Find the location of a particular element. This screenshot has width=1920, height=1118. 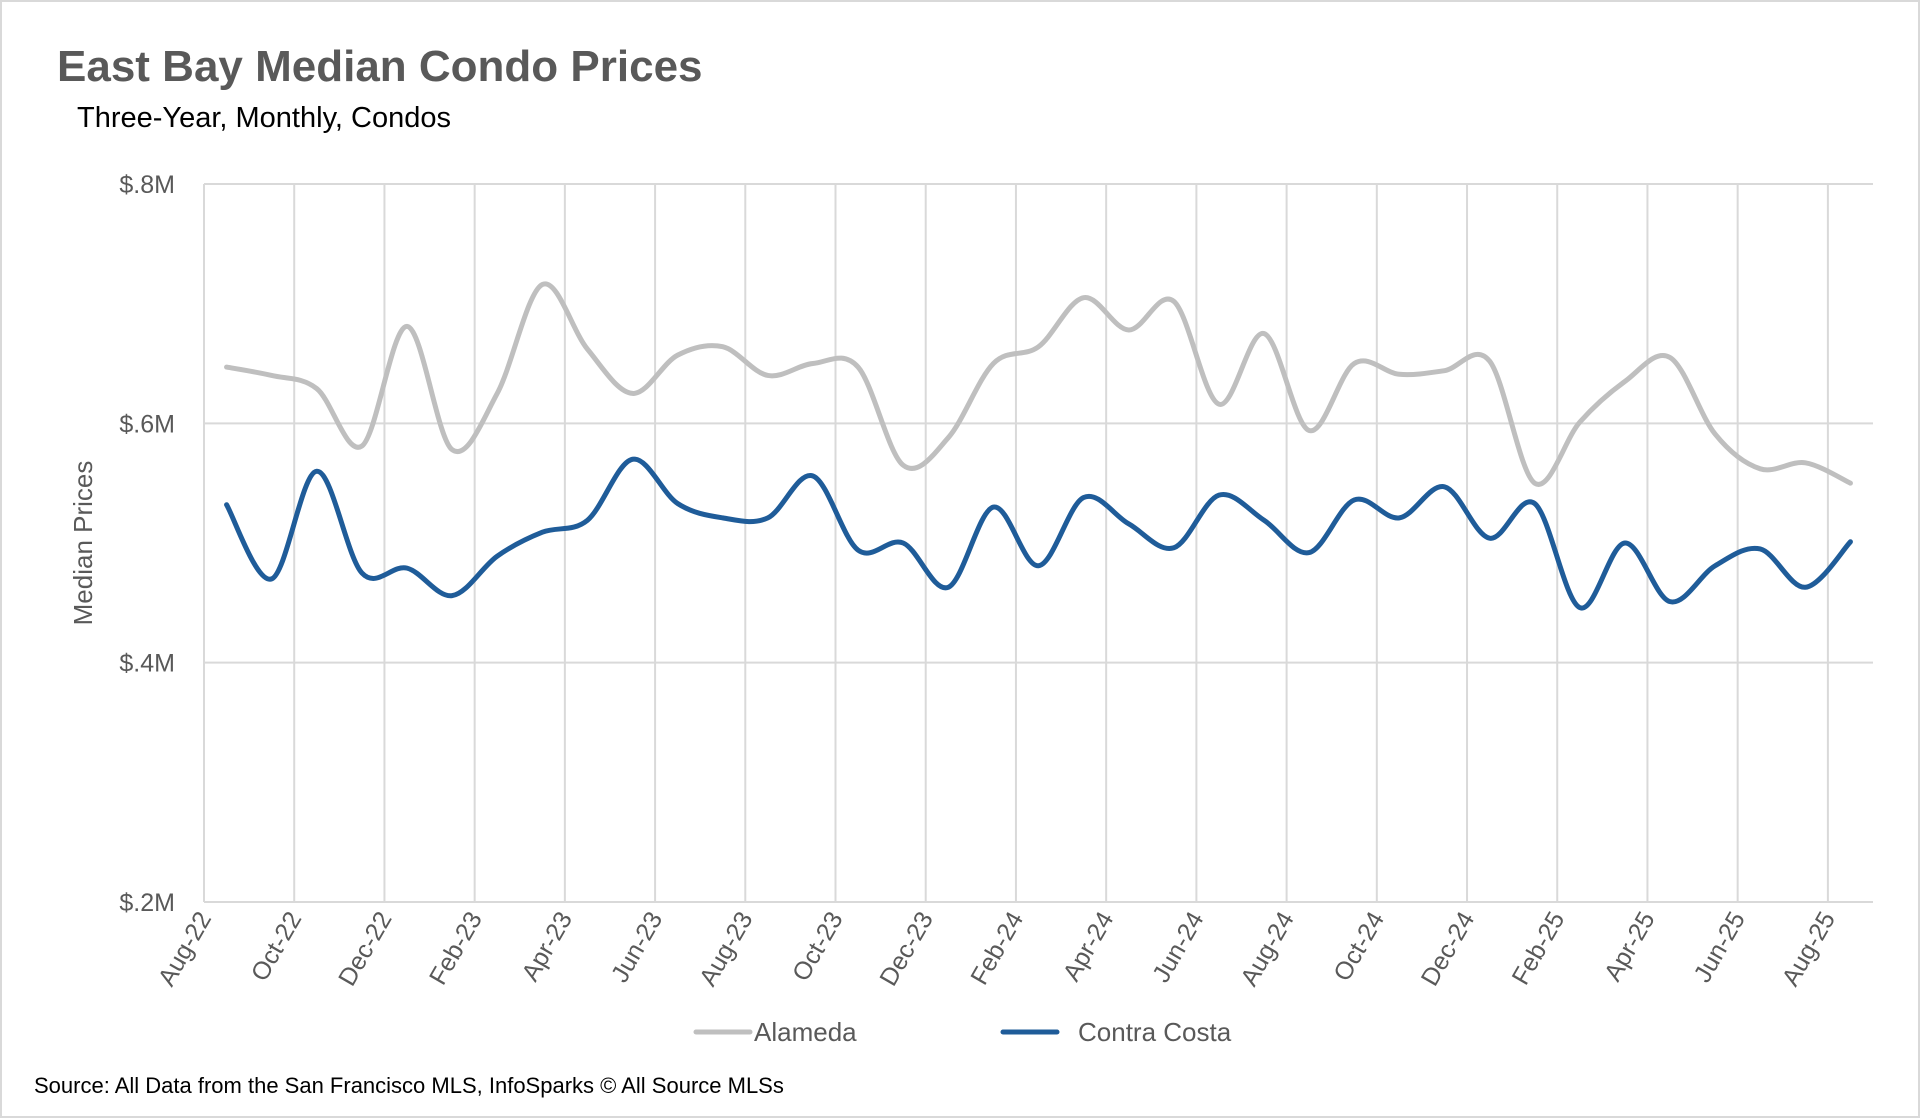

x-tick-label: Dec-22 is located at coordinates (365, 949).